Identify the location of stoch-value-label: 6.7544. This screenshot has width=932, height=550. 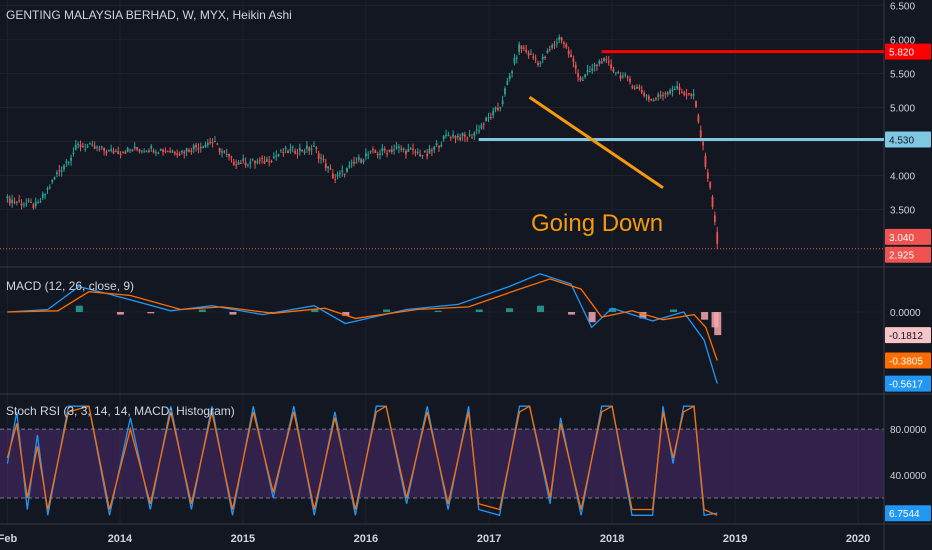
(904, 514).